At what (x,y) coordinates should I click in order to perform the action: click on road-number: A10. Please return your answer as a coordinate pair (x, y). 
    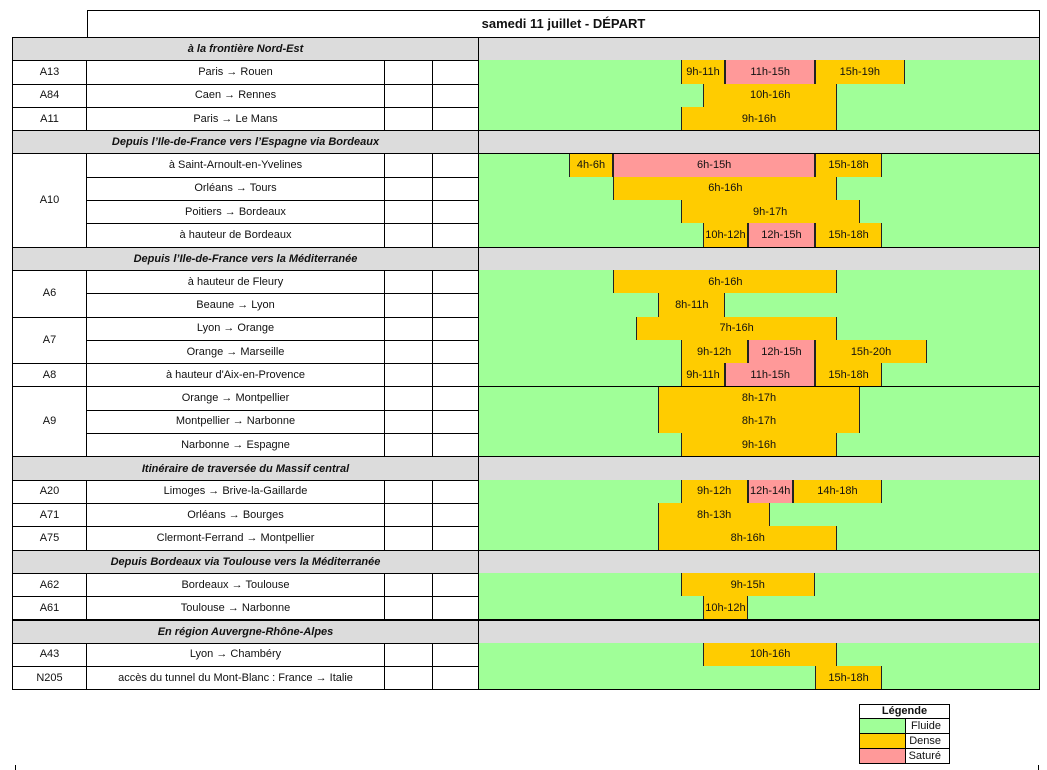
    Looking at the image, I should click on (49, 200).